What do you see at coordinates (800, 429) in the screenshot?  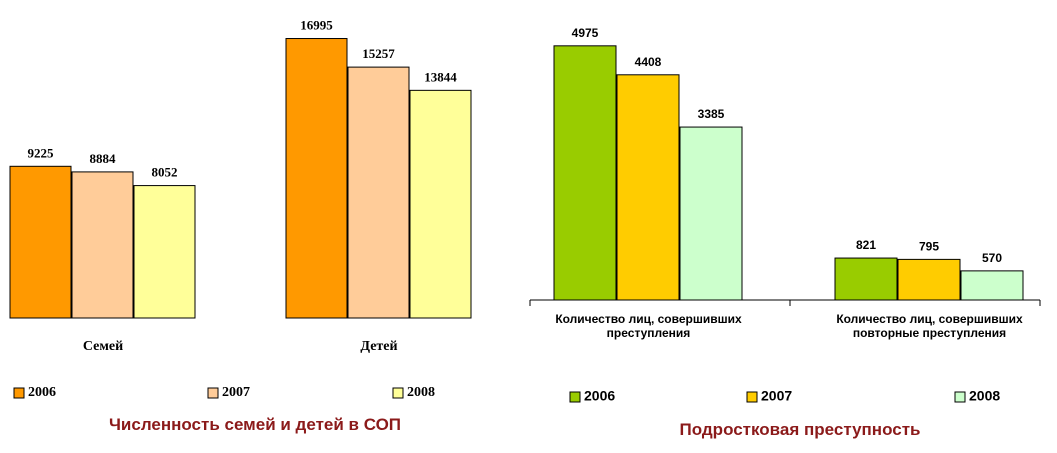 I see `chart-title: Подростковая преступность` at bounding box center [800, 429].